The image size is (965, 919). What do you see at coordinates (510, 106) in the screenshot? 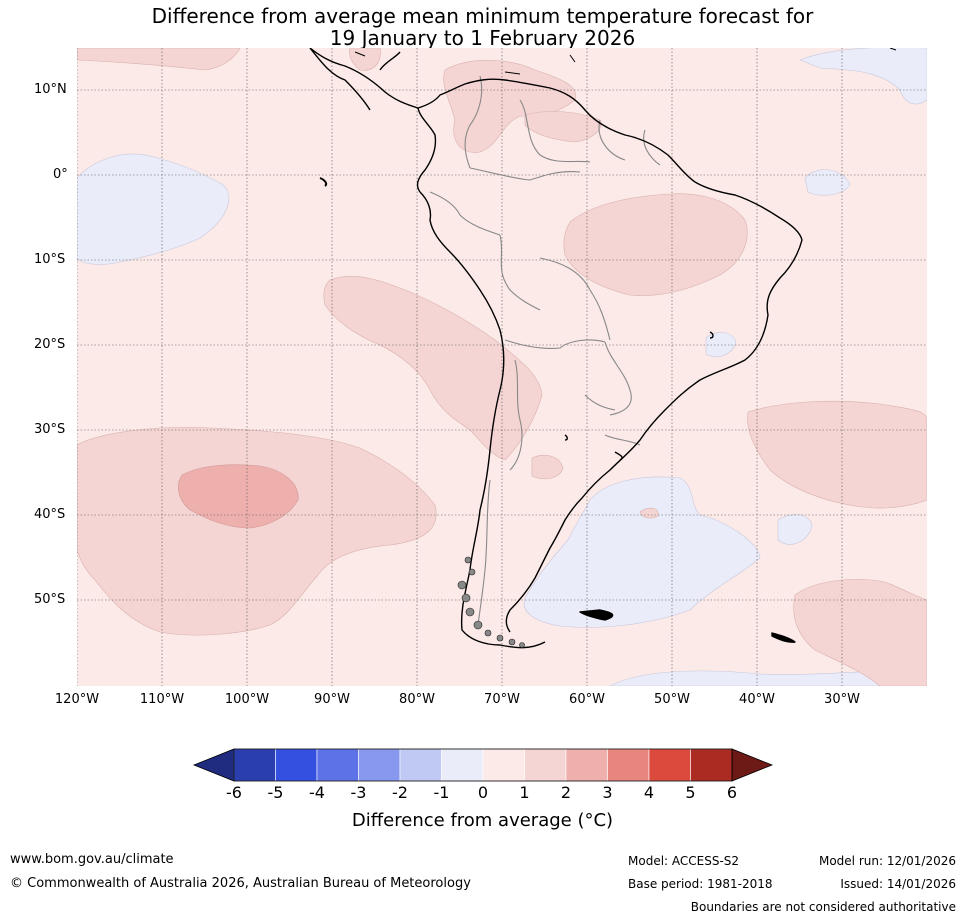
I see `warm-anomaly-venezuela` at bounding box center [510, 106].